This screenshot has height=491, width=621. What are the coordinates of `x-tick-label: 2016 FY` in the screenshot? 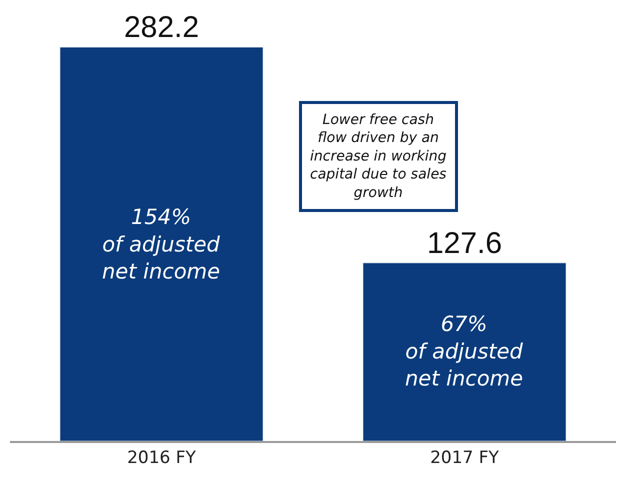 It's located at (162, 458).